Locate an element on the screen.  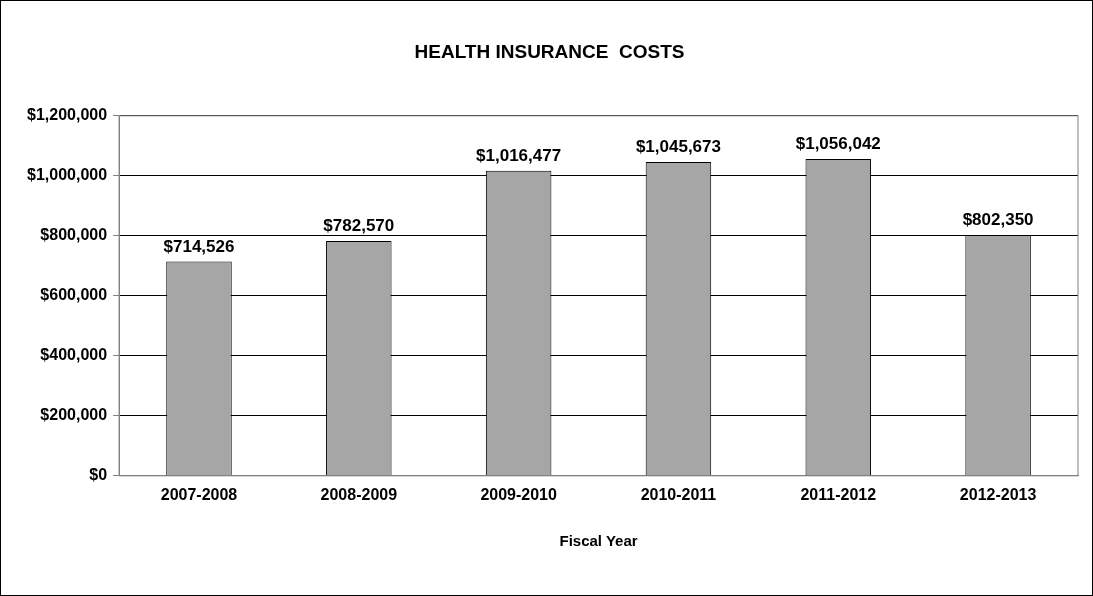
x-tick-label: 2009-2010 is located at coordinates (518, 494).